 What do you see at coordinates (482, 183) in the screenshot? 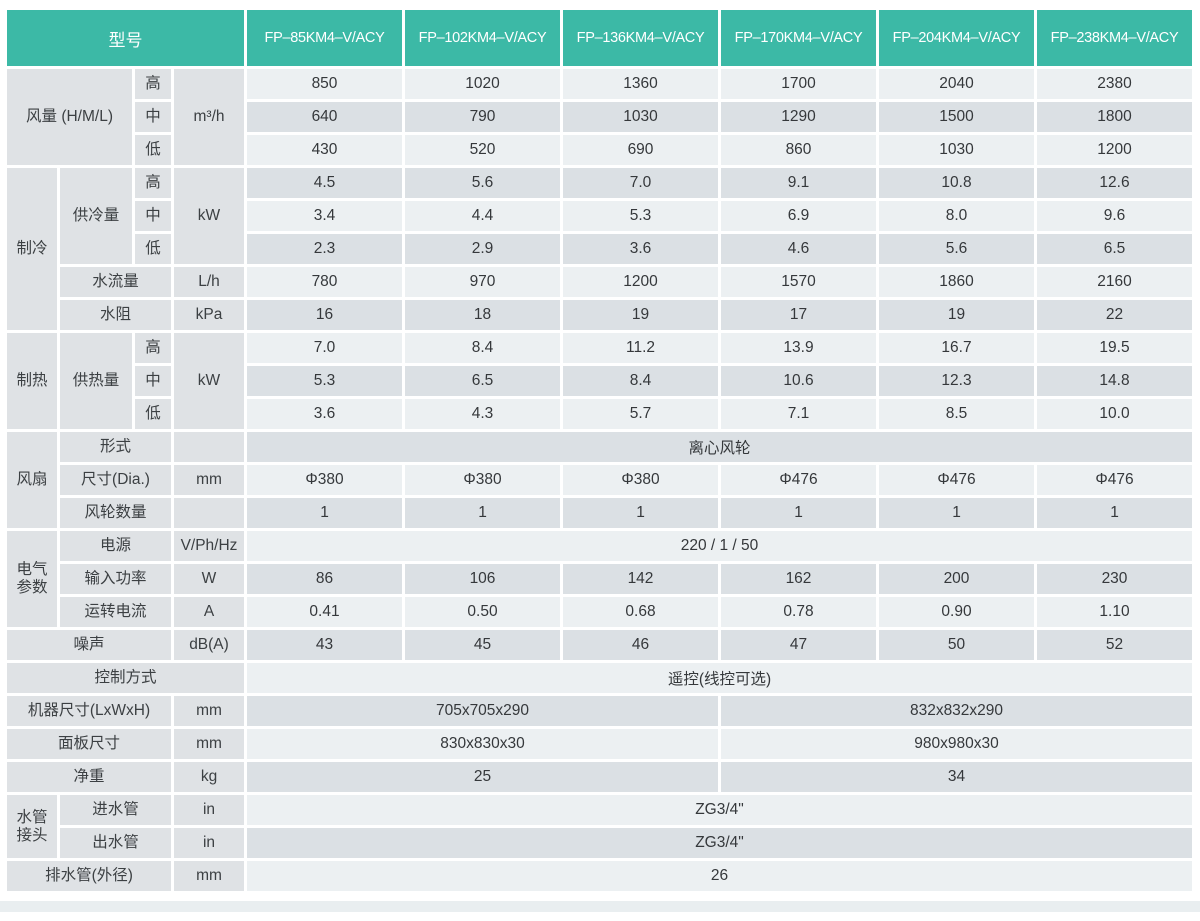
I see `value-cell: 5.6` at bounding box center [482, 183].